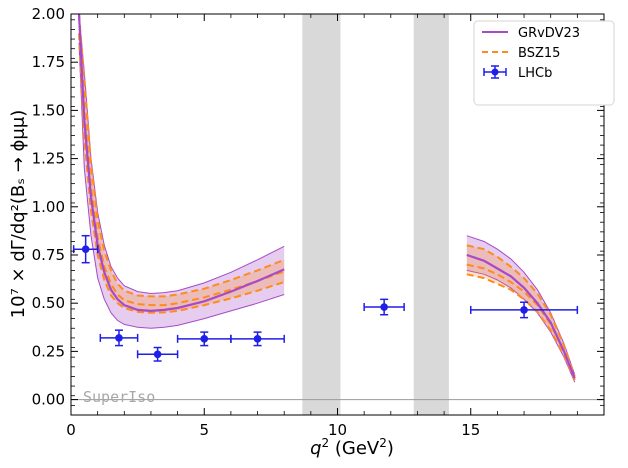 Image resolution: width=628 pixels, height=468 pixels. Describe the element at coordinates (48, 62) in the screenshot. I see `y-tick-label-7: 1.75` at that location.